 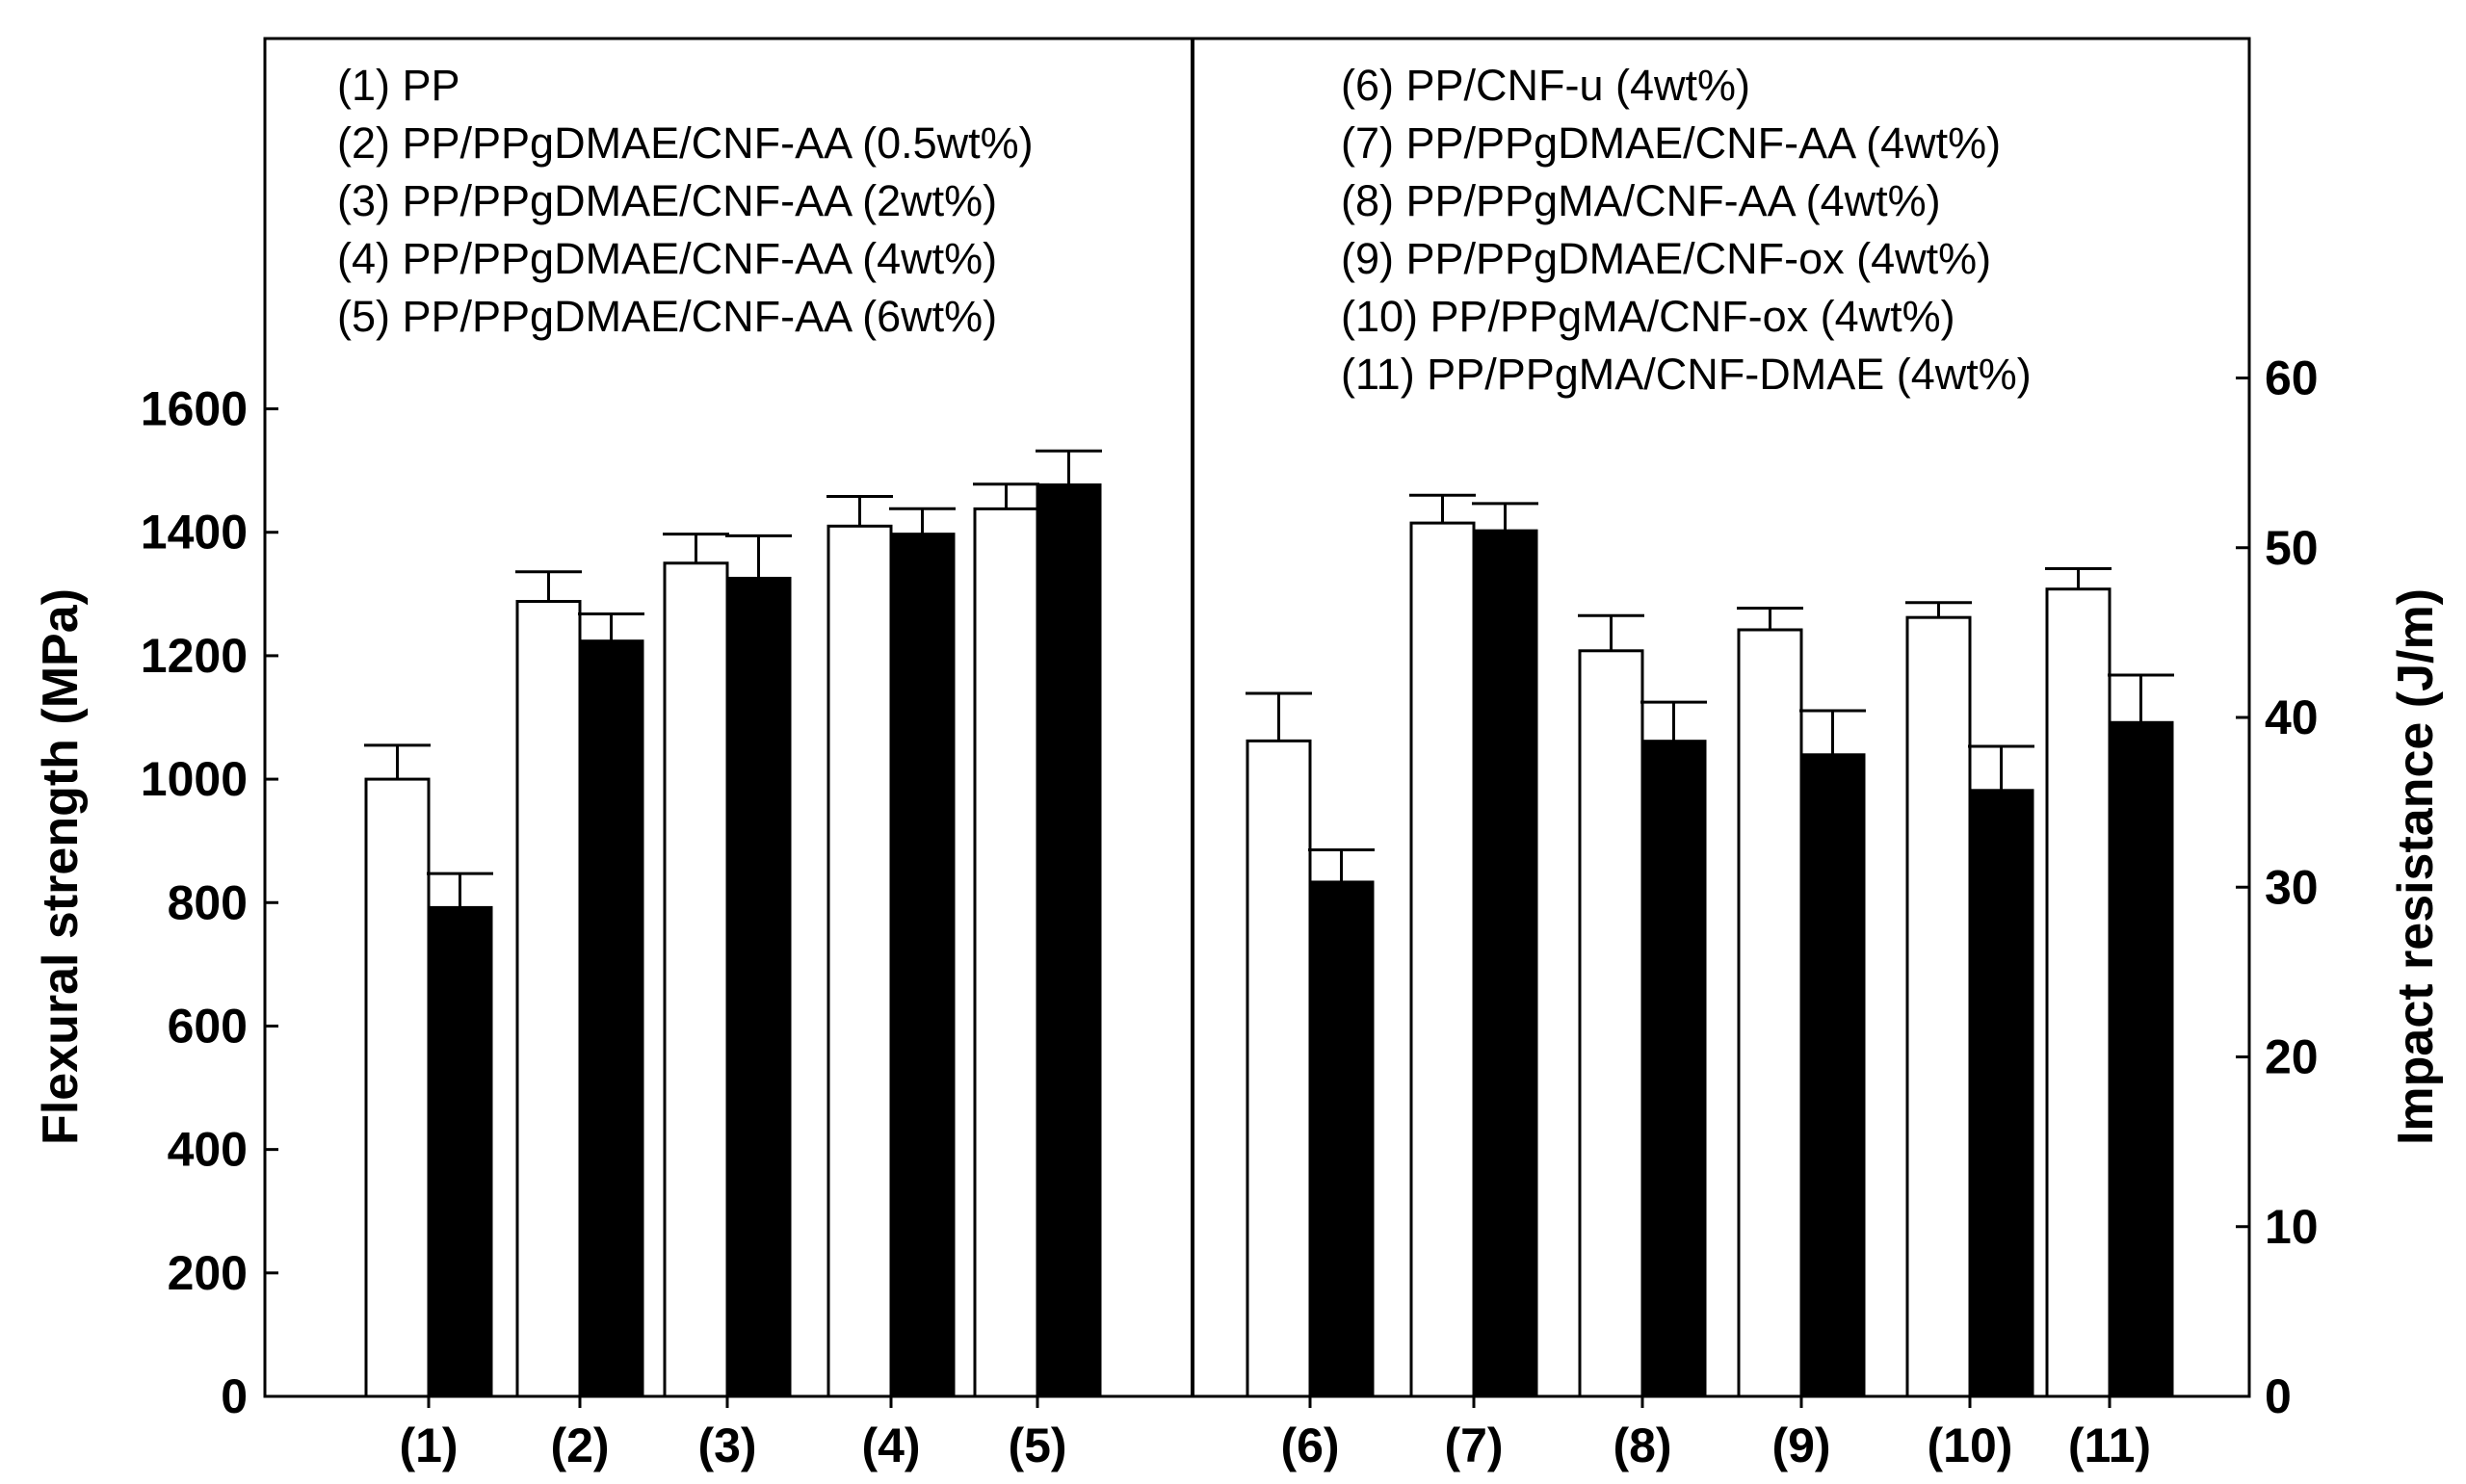 What do you see at coordinates (1671, 143) in the screenshot?
I see `legend-entry: (7) PP/PPgDMAE/CNF-AA (4wt%)` at bounding box center [1671, 143].